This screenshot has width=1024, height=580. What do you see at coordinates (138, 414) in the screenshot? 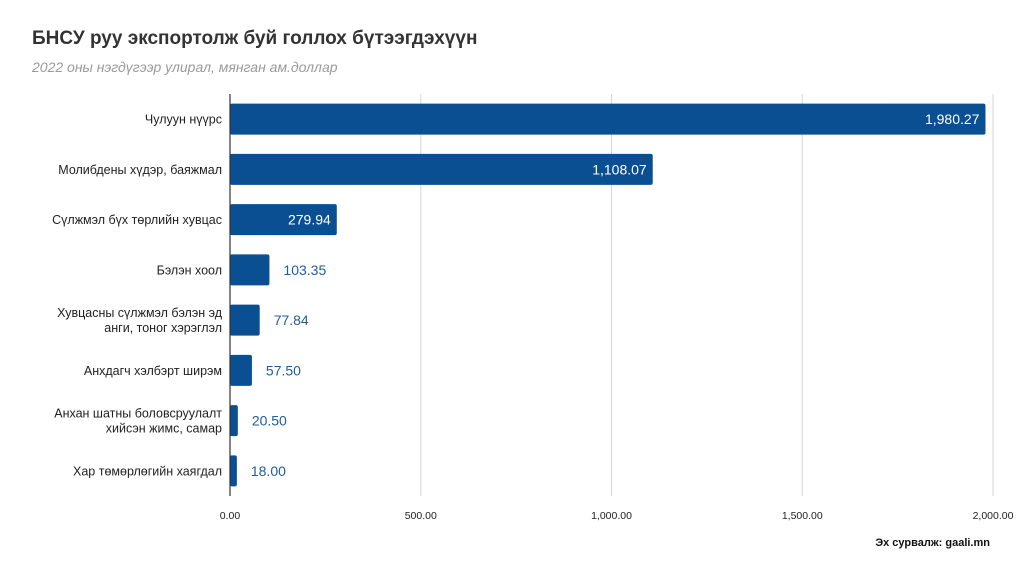
I see `category-label: Анхан шатны боловсруулалт` at bounding box center [138, 414].